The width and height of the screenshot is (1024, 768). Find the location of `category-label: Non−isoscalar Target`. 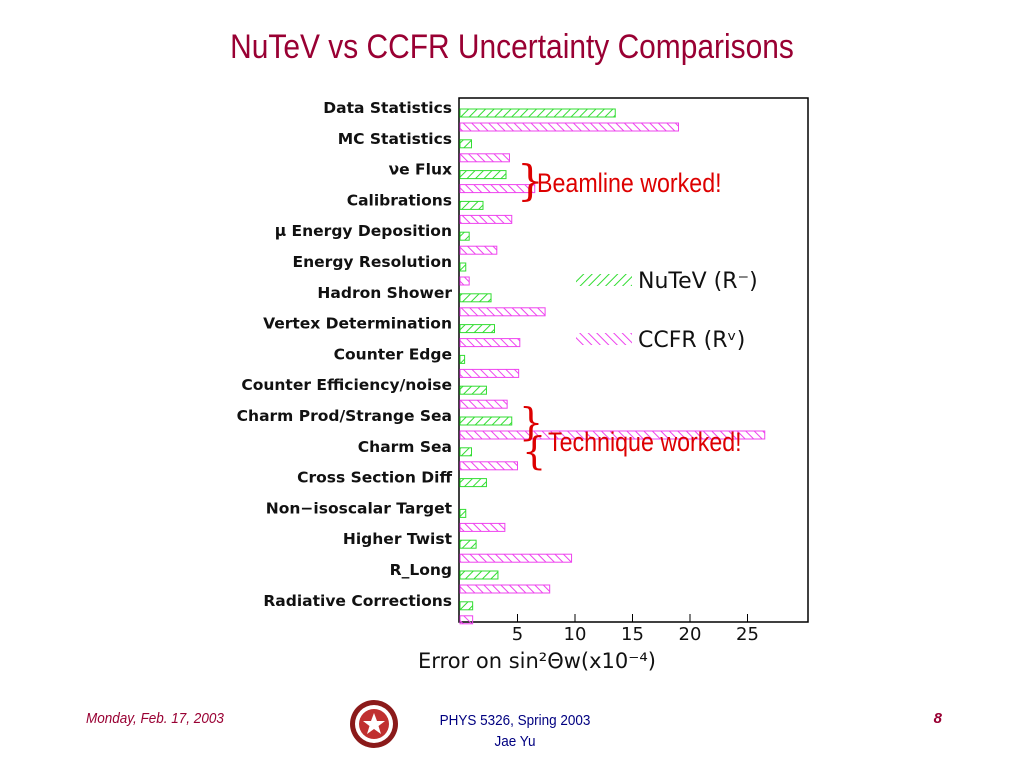

category-label: Non−isoscalar Target is located at coordinates (359, 508).